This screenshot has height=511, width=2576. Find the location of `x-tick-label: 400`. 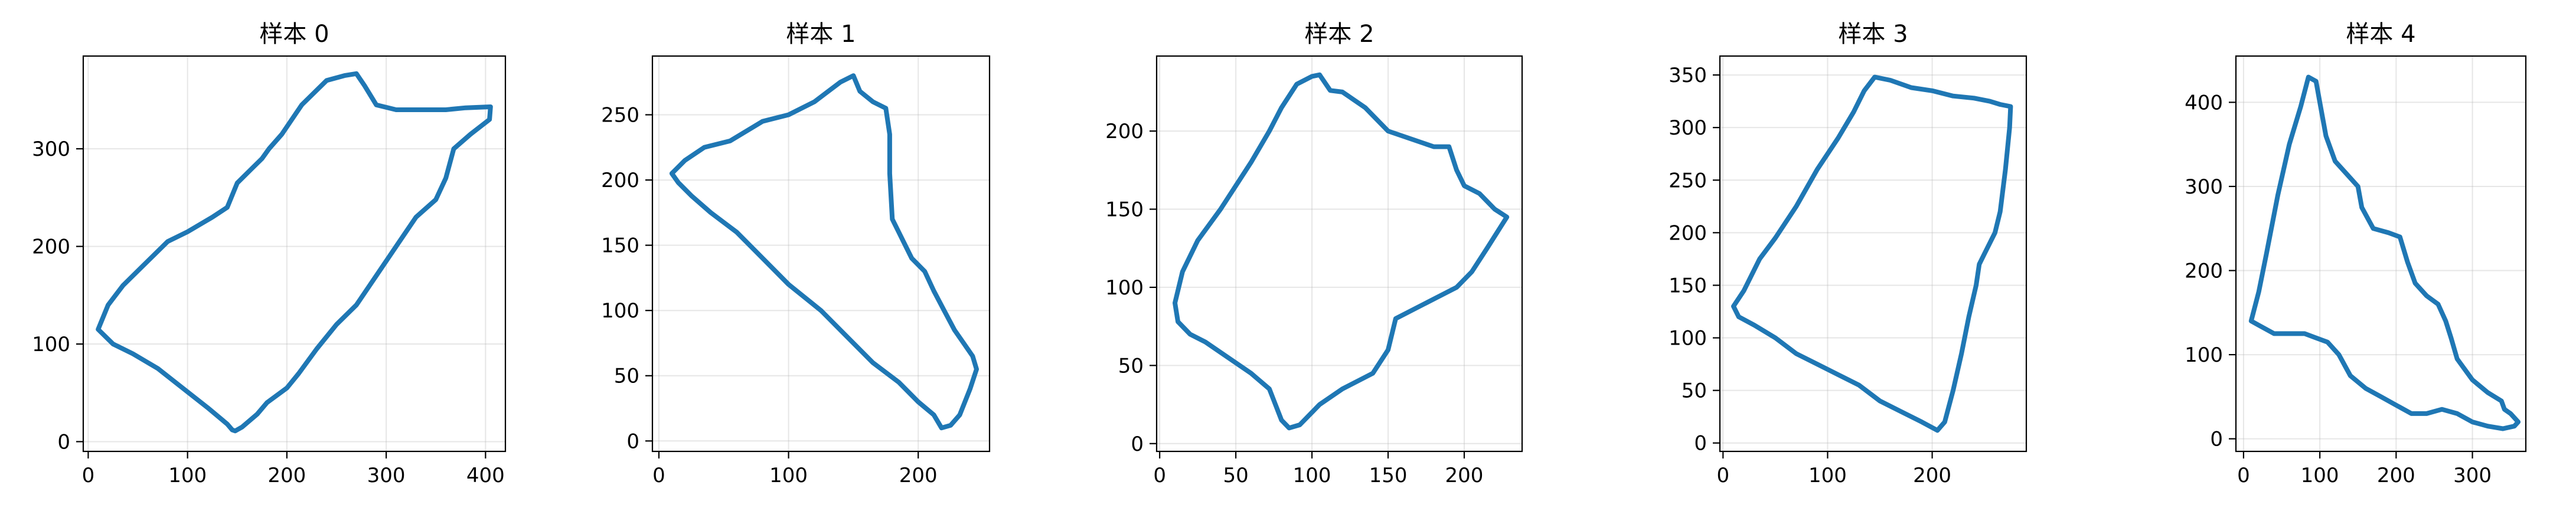

x-tick-label: 400 is located at coordinates (485, 475).